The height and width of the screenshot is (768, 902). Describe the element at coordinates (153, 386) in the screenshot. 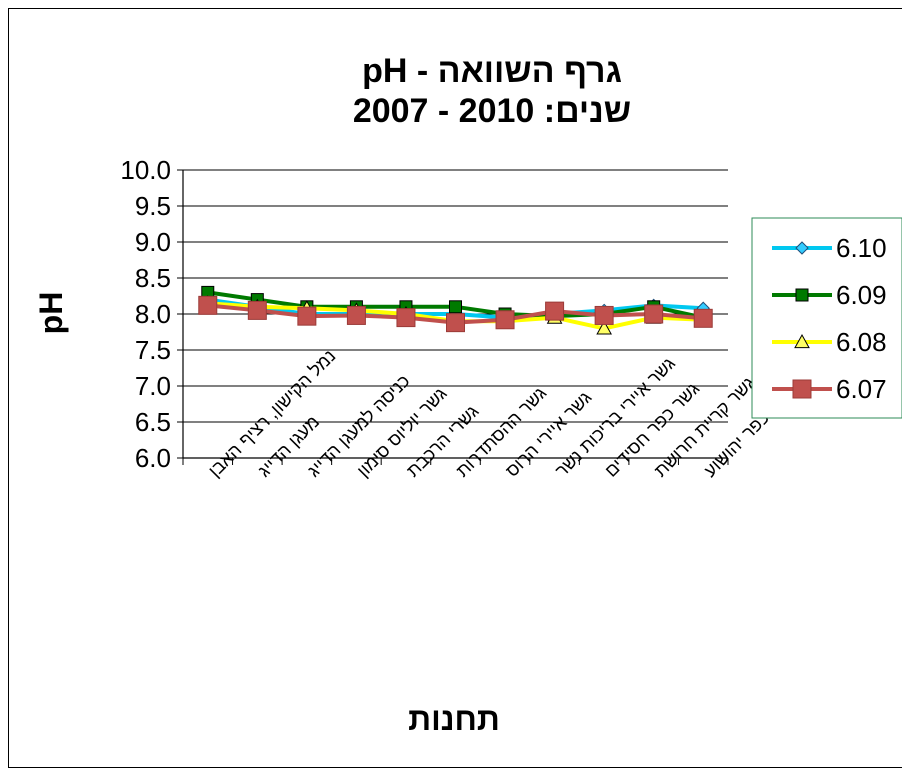

I see `y-tick-label: 7.0` at that location.